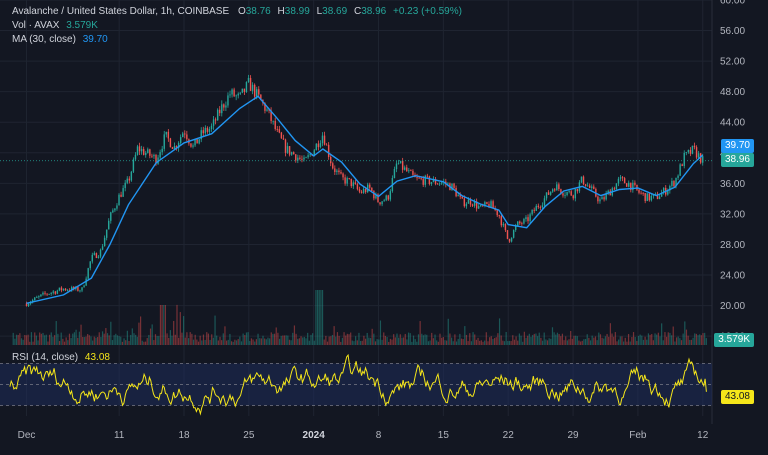 This screenshot has height=455, width=768. Describe the element at coordinates (254, 11) in the screenshot. I see `ohlc-open: O38.76` at that location.